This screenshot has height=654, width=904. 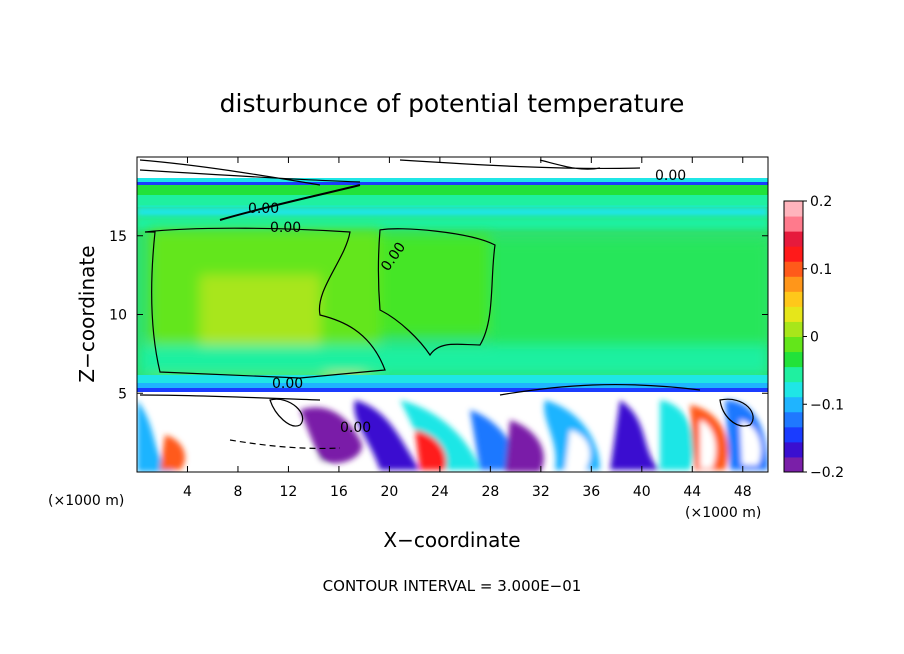 I want to click on x-tick-label: 16, so click(x=339, y=492).